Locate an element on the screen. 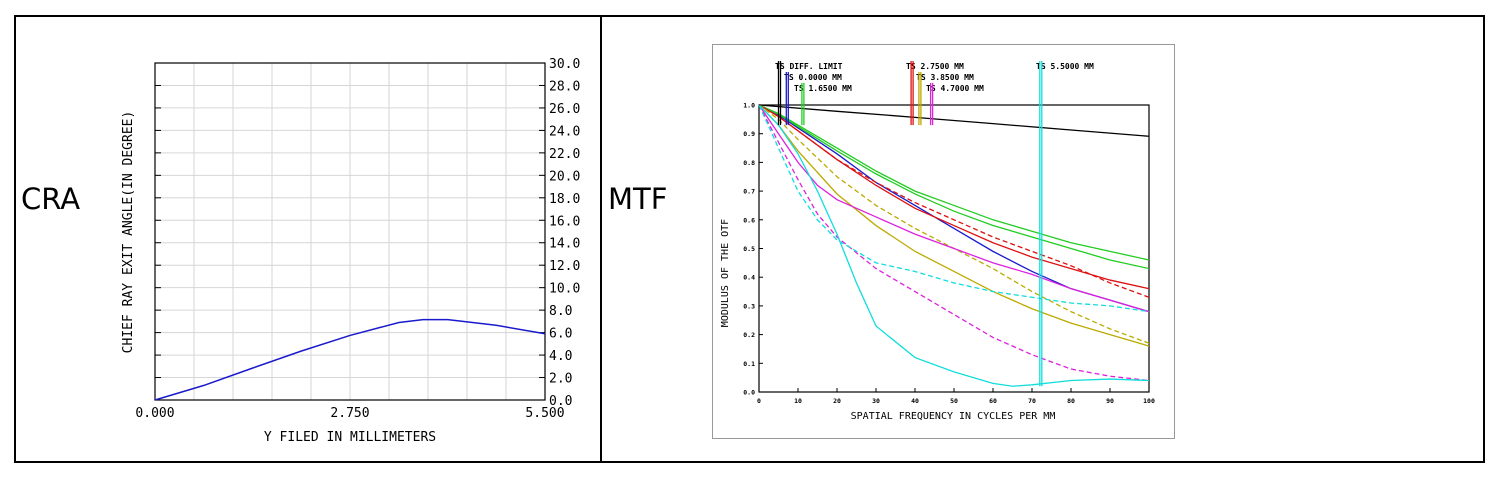 This screenshot has width=1500, height=478. cra-y-tick-label: 24.0 is located at coordinates (564, 131).